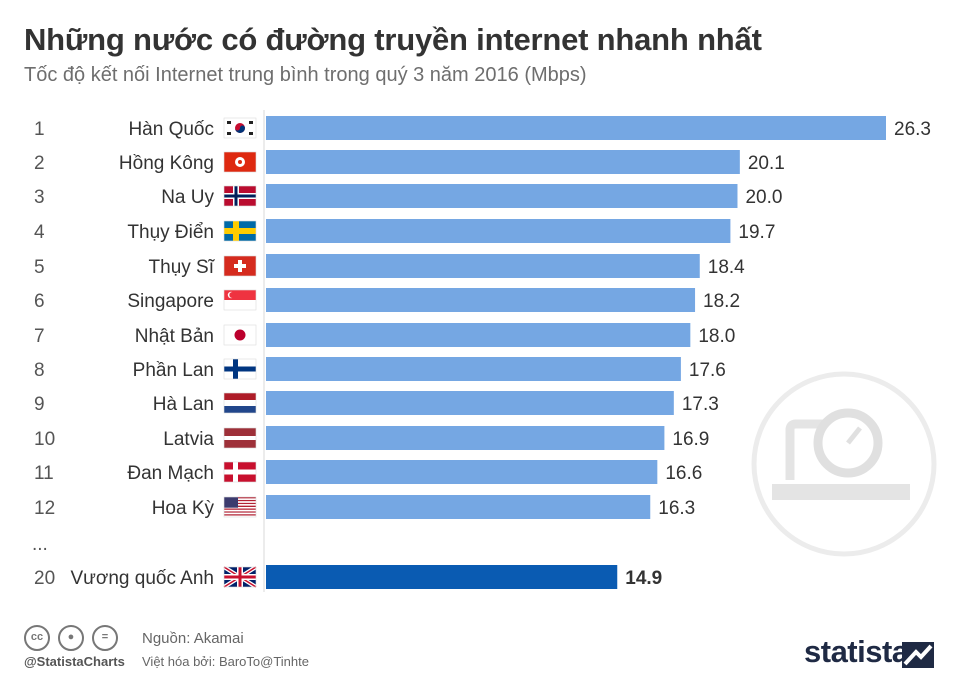 The width and height of the screenshot is (960, 684). I want to click on attribution-icon: ●, so click(71, 638).